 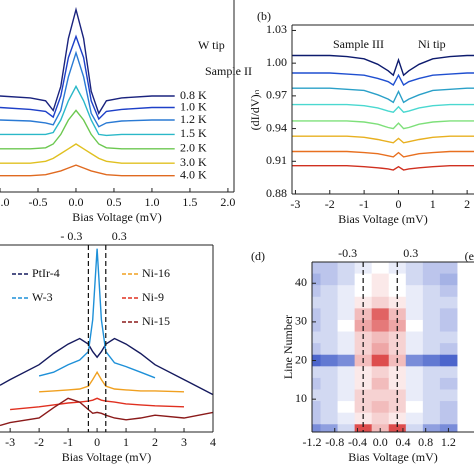 I want to click on legend-label: 1.5 K, so click(x=193, y=133).